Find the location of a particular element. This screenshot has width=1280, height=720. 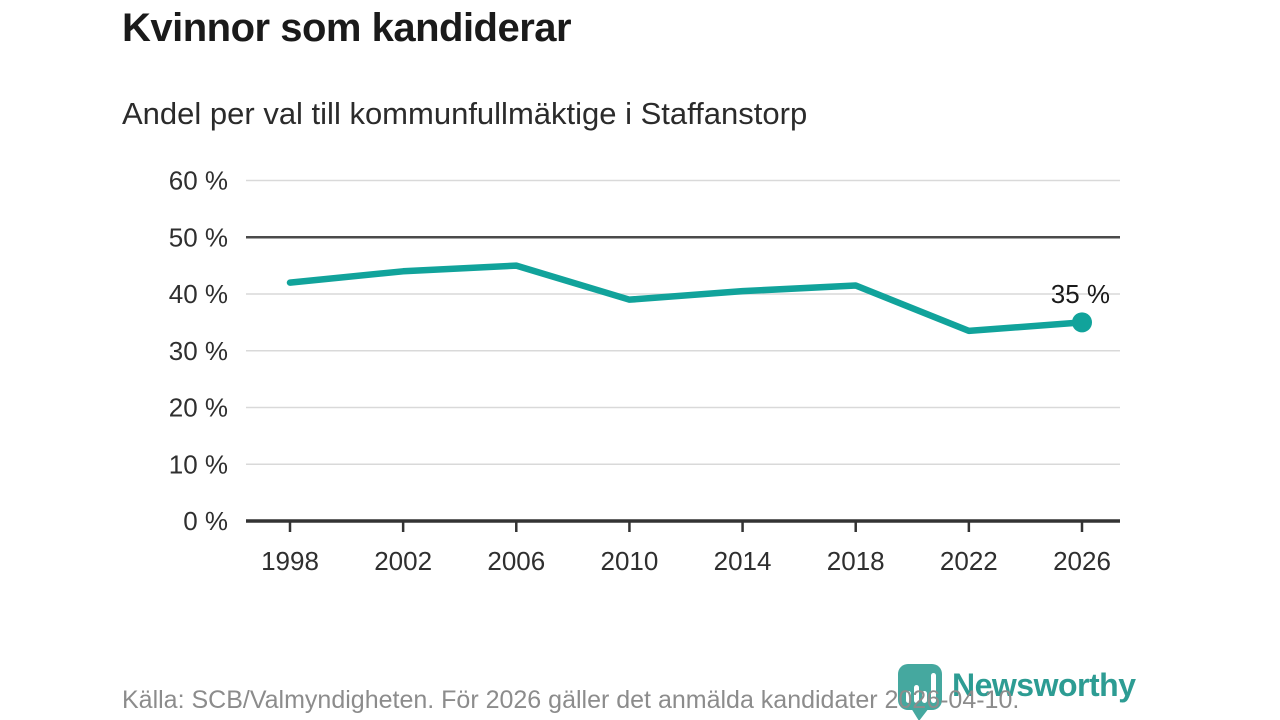

logo-bar-small-right is located at coordinates (924, 697).